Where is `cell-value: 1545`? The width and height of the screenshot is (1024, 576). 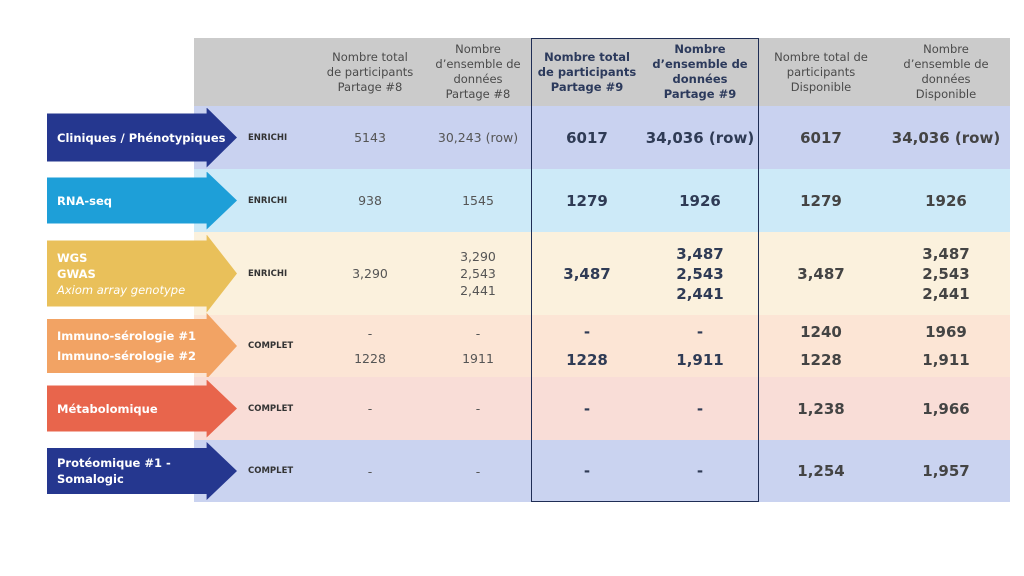
cell-value: 1545 is located at coordinates (478, 200).